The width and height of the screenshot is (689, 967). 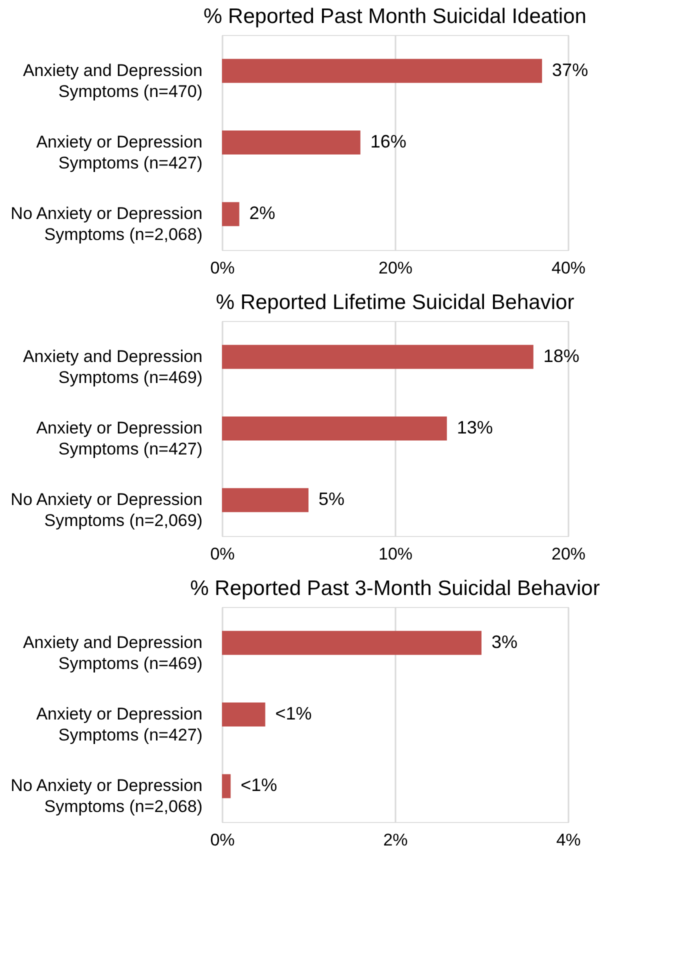 I want to click on chart-title: % Reported Lifetime Suicidal Behavior, so click(x=395, y=302).